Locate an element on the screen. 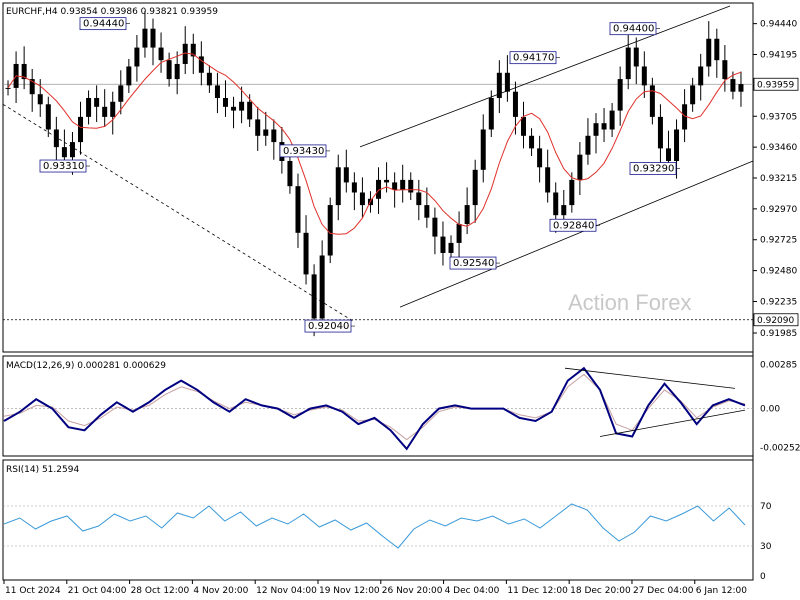 The height and width of the screenshot is (600, 800). x-tick-label: 11 Oct 2024 is located at coordinates (33, 591).